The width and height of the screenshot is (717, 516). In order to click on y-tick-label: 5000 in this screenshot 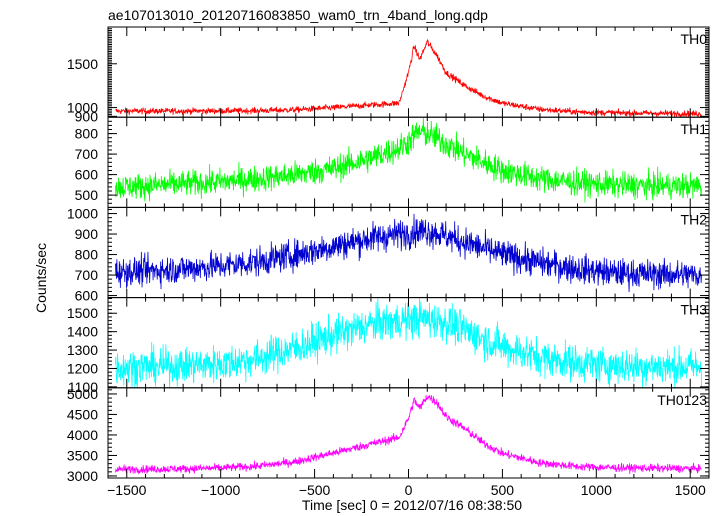, I will do `click(82, 394)`.